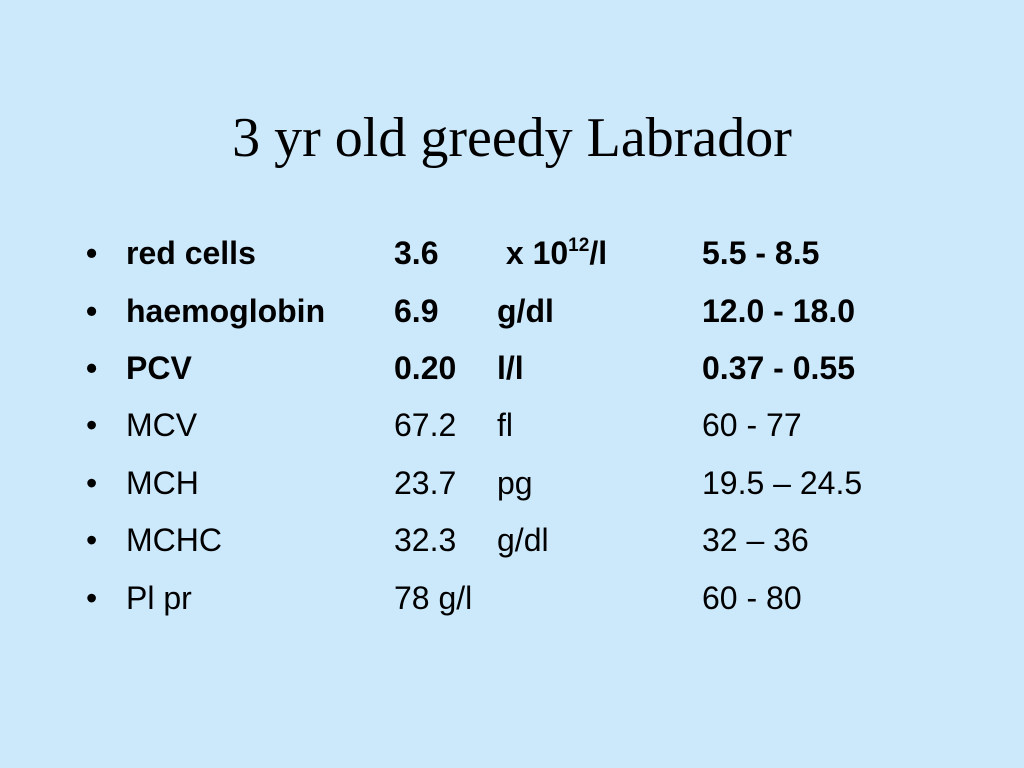 The width and height of the screenshot is (1024, 768). I want to click on reference-range: 60 - 77, so click(752, 425).